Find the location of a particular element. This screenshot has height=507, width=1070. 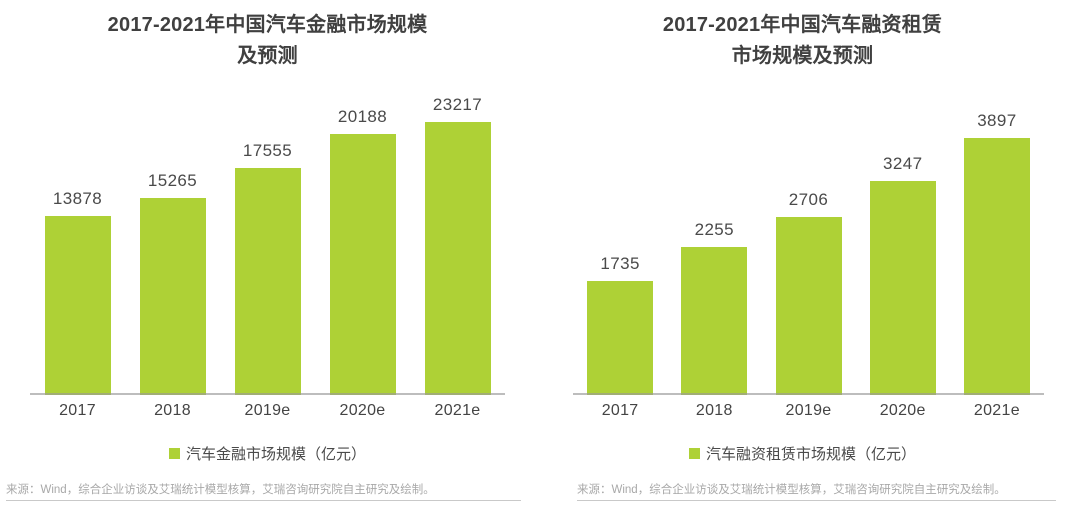

x-axis-labels-left: 2017 2018 2019e 2020e 2021e is located at coordinates (267, 411).